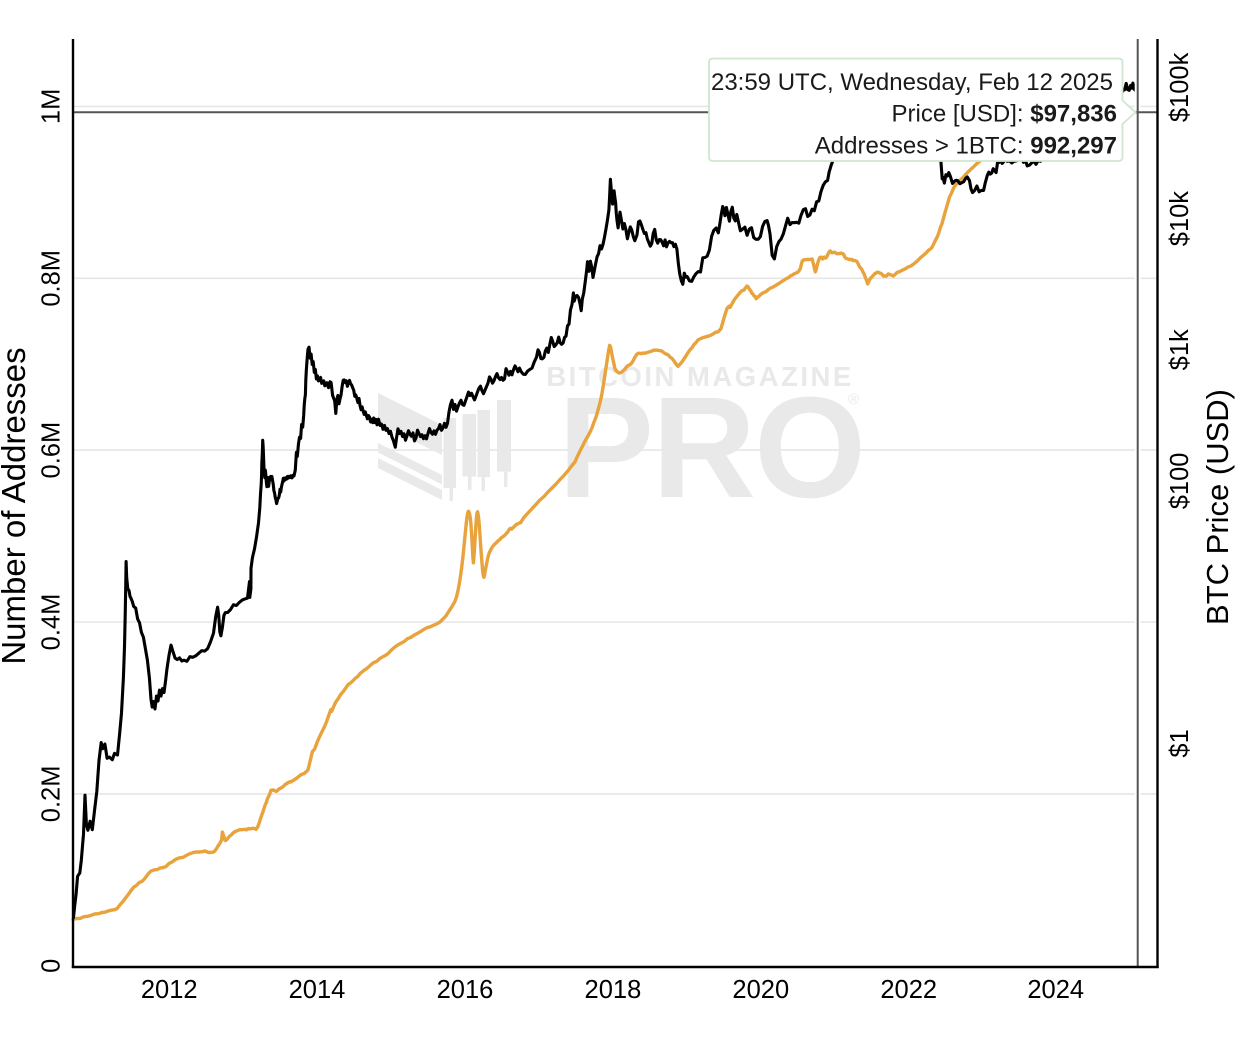 The width and height of the screenshot is (1240, 1044). I want to click on svg-text: 2014, so click(317, 990).